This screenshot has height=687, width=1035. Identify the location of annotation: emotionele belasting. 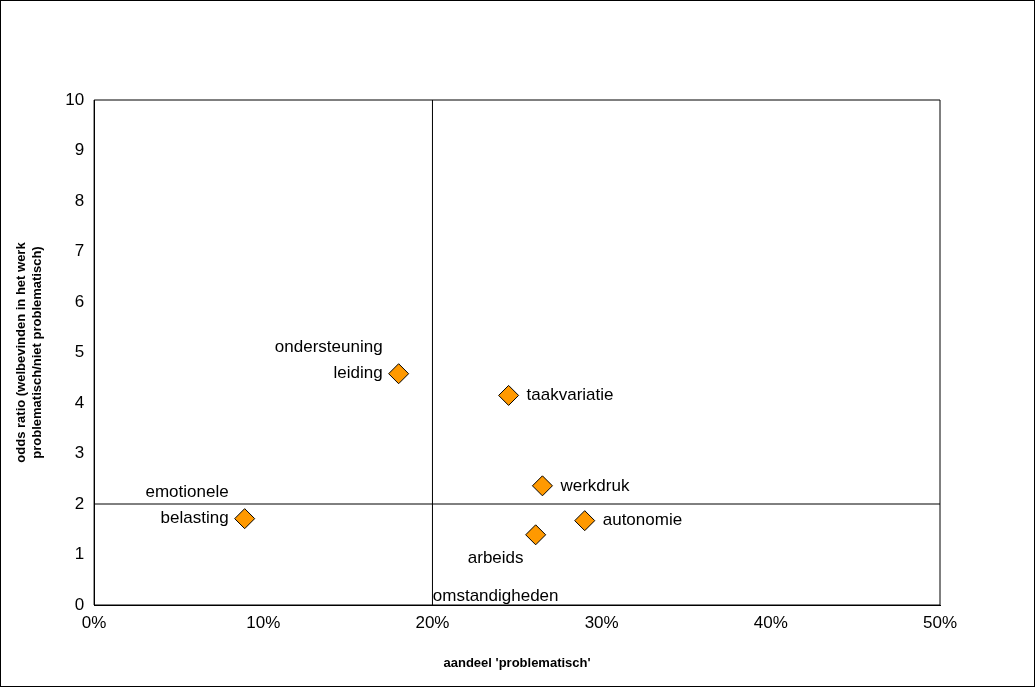
(187, 505).